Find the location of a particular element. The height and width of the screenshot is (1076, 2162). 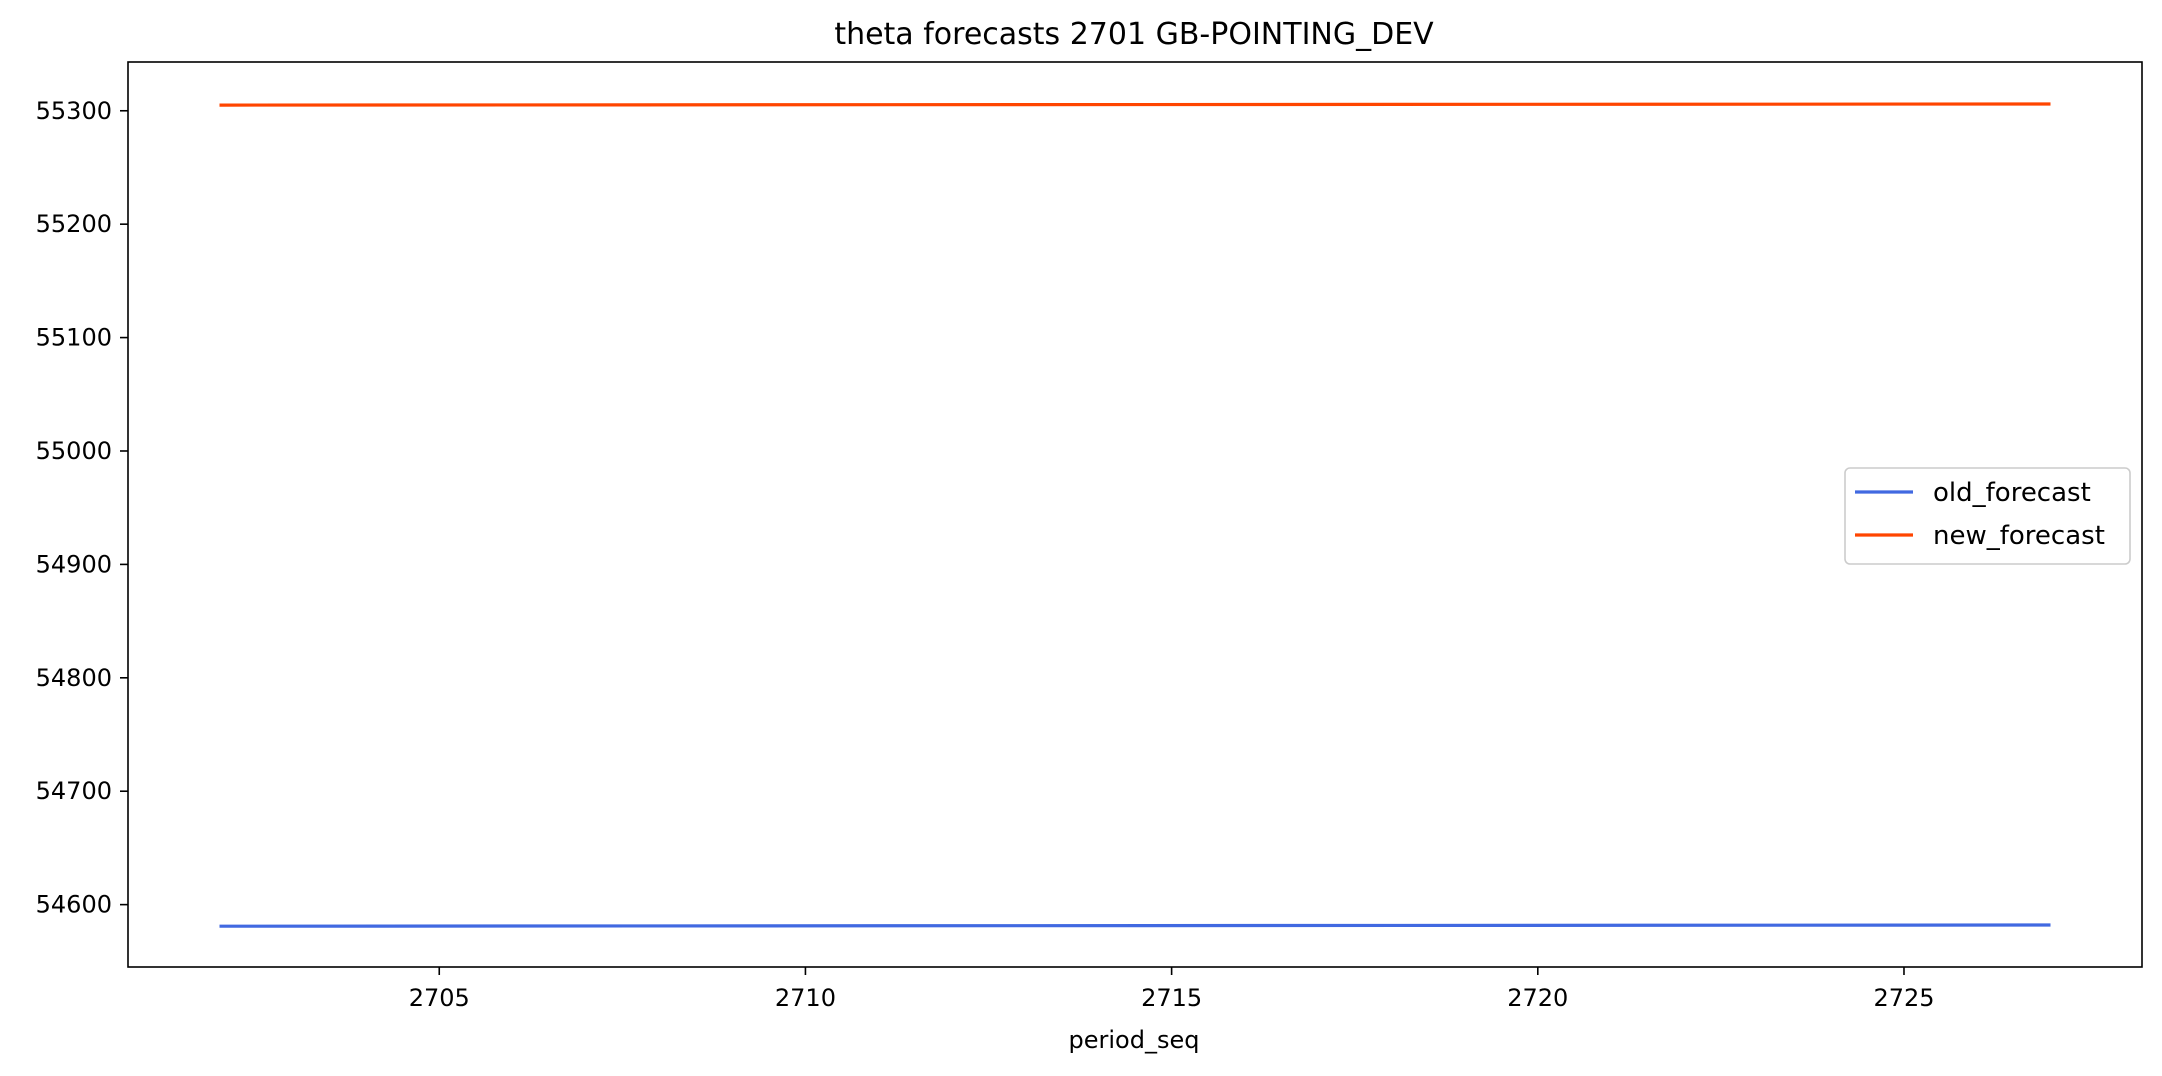

x-tick-label: 2705 is located at coordinates (439, 998).